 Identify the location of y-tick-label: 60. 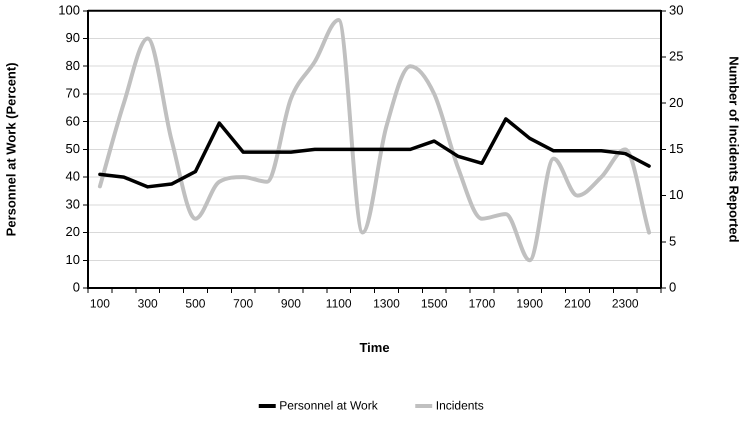
(73, 120).